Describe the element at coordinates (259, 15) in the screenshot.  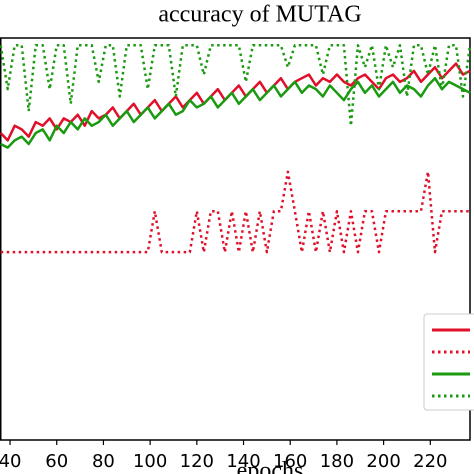
I see `chart-title: accuracy of MUTAG` at that location.